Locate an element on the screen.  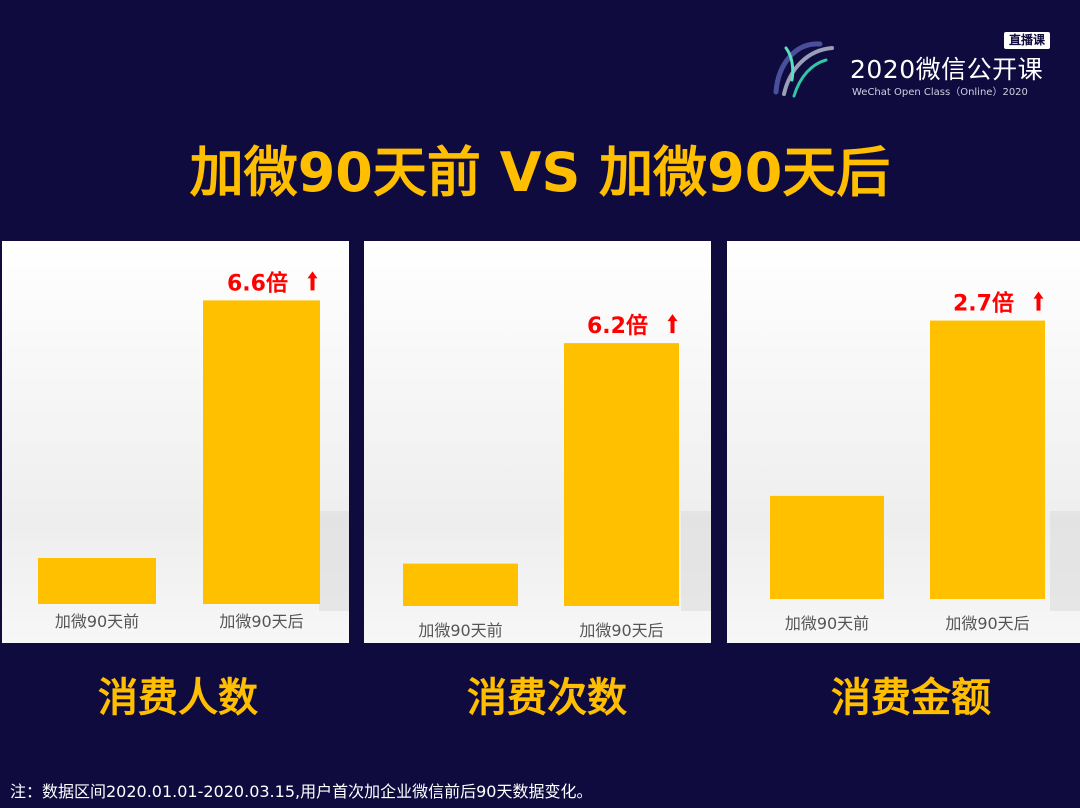
chart-purchase-frequency: 加微90天前 加微90天后 6.2倍 is located at coordinates (557, 476).